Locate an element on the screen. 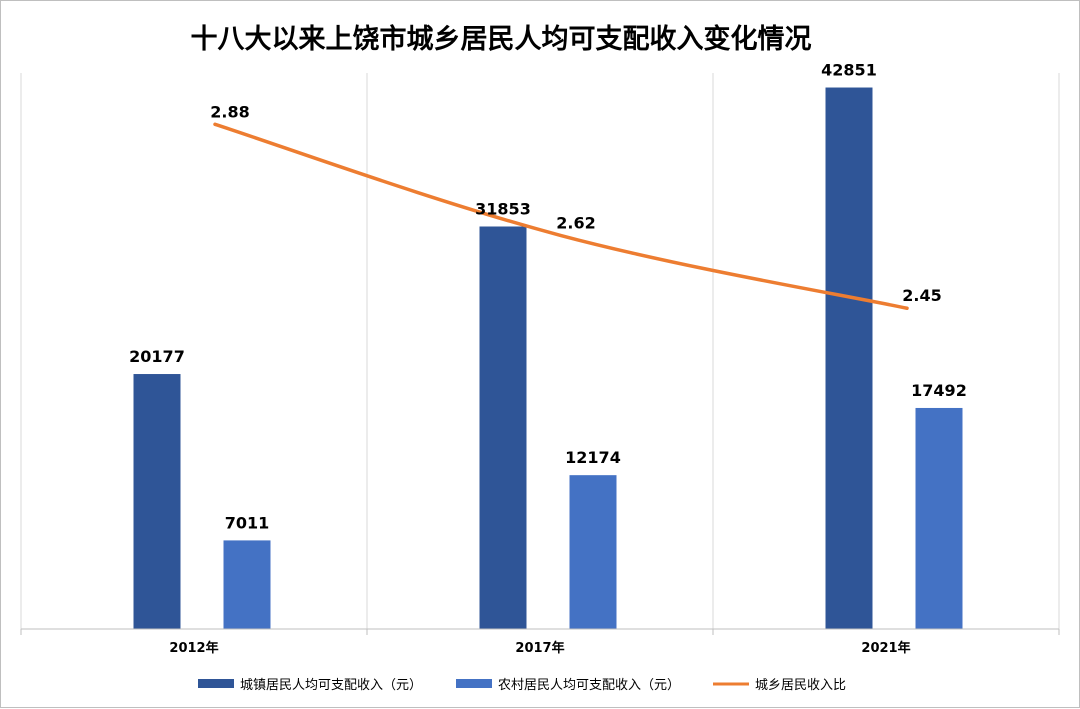  data-label-bar-urban: 42851 is located at coordinates (849, 70).